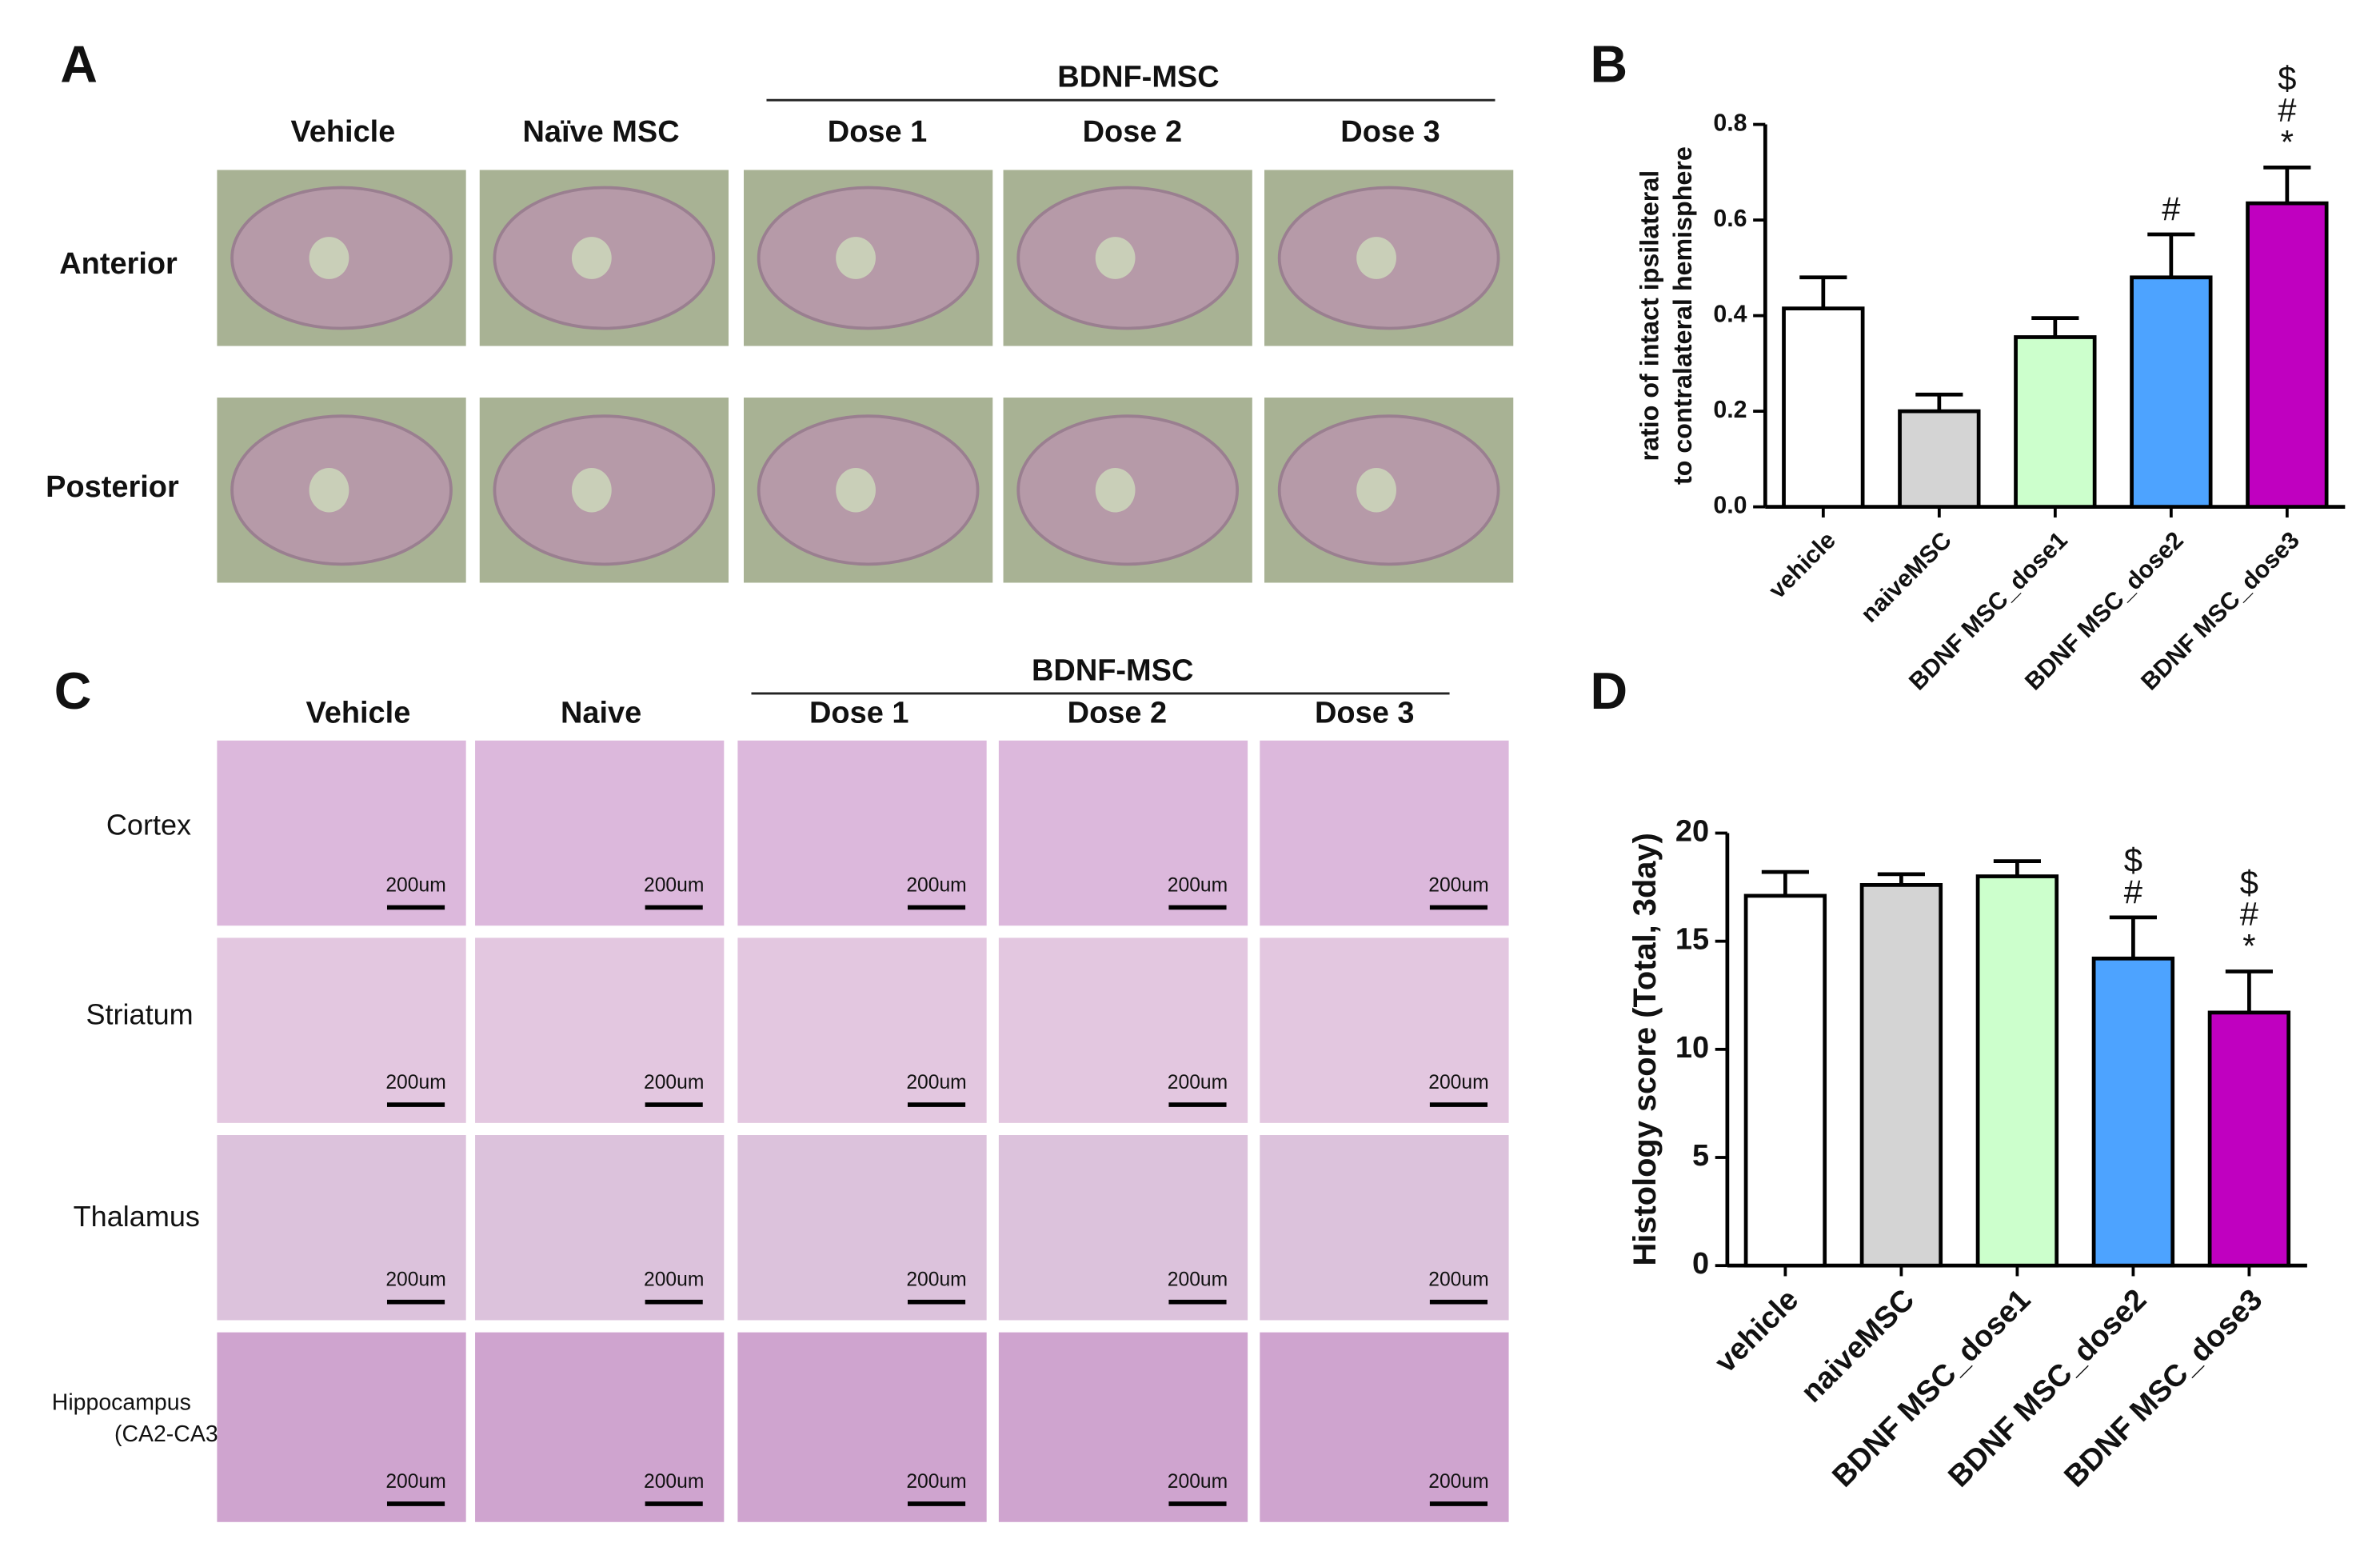 This screenshot has width=2380, height=1563. I want to click on y-tick-label: 10, so click(1692, 1048).